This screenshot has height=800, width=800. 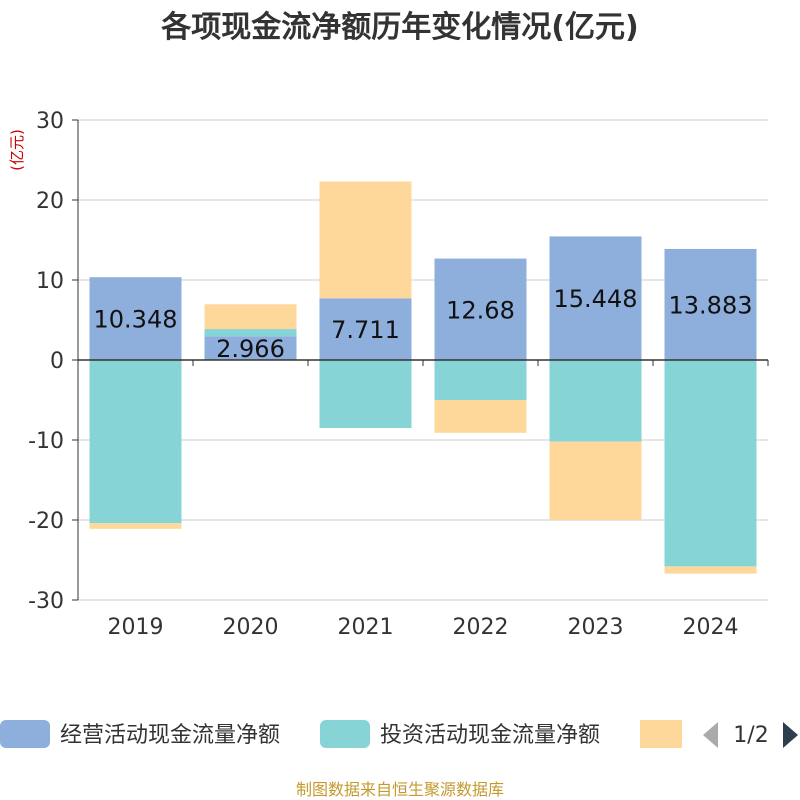 What do you see at coordinates (399, 27) in the screenshot?
I see `chart-title: 各项现金流净额历年变化情况(亿元)` at bounding box center [399, 27].